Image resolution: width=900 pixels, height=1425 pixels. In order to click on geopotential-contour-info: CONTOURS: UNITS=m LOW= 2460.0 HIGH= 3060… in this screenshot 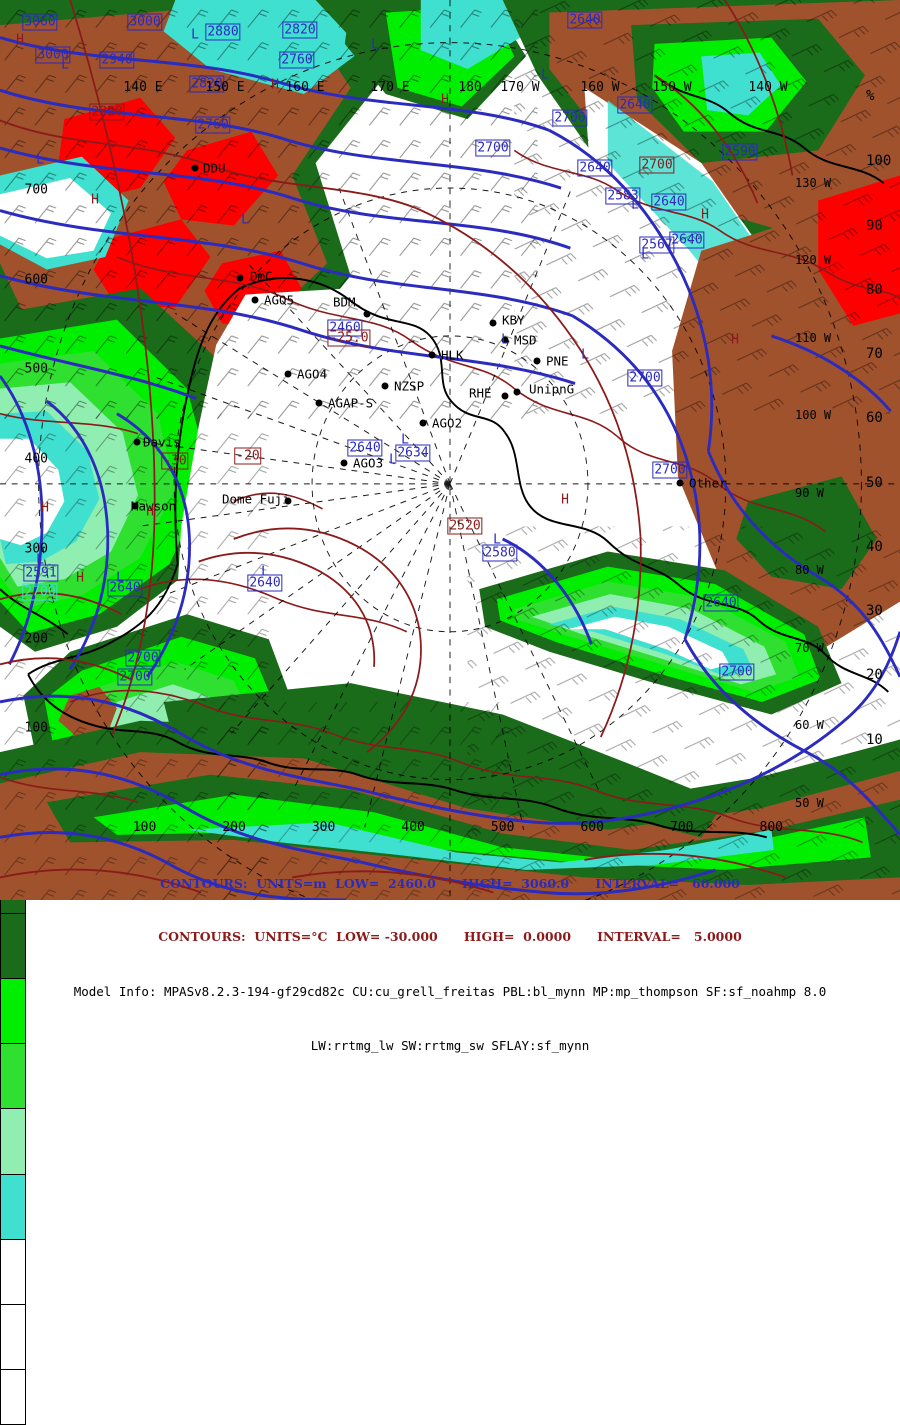, I will do `click(450, 883)`.